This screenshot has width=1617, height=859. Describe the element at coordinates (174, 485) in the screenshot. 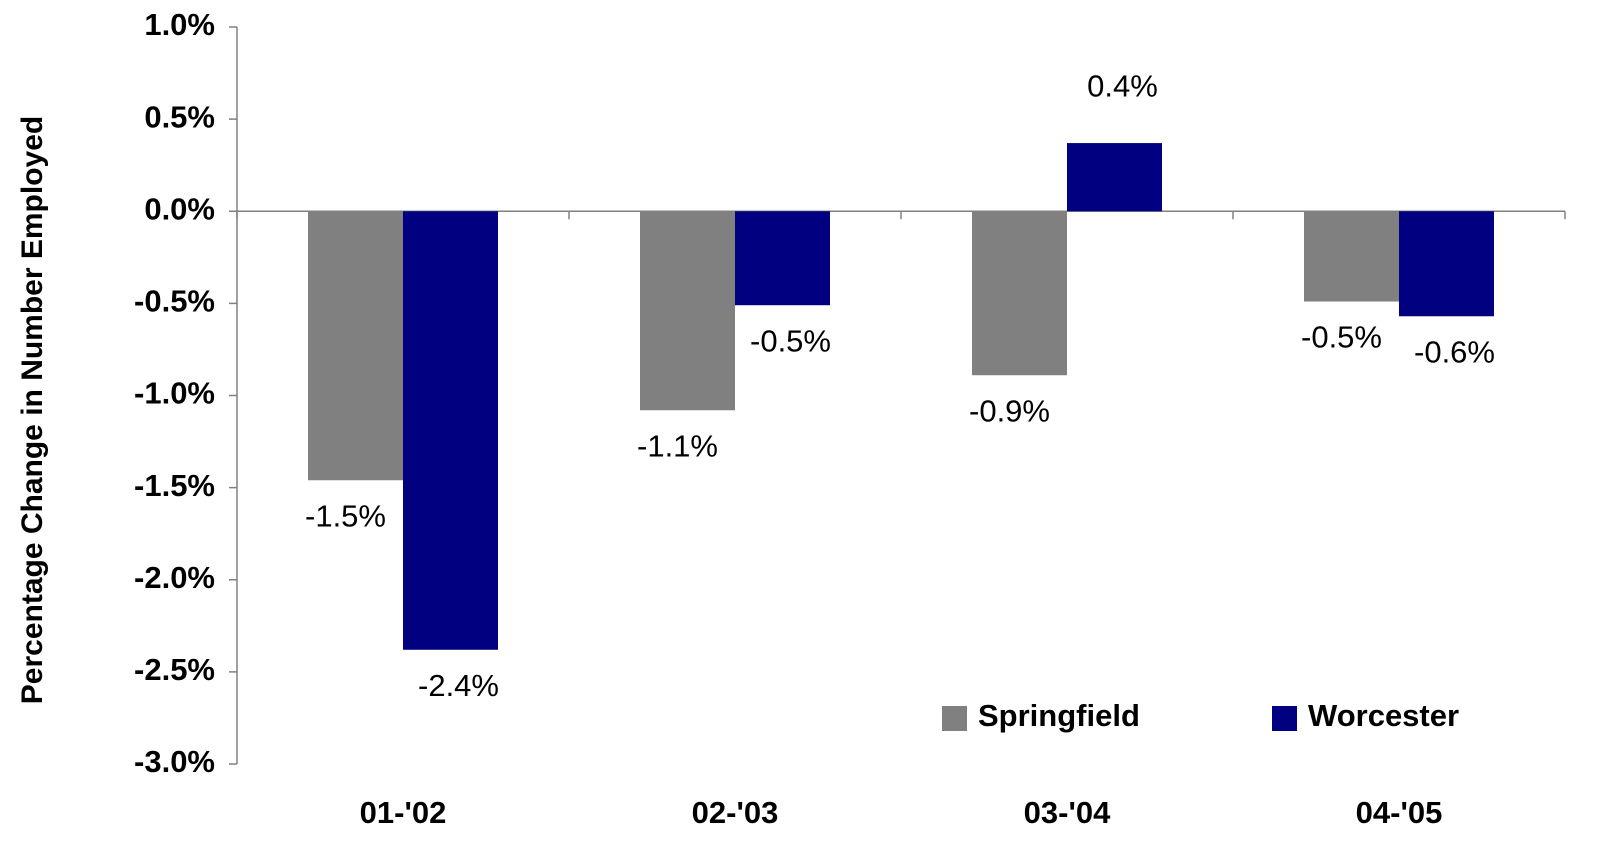

I see `y-tick-label: -1.5%` at that location.